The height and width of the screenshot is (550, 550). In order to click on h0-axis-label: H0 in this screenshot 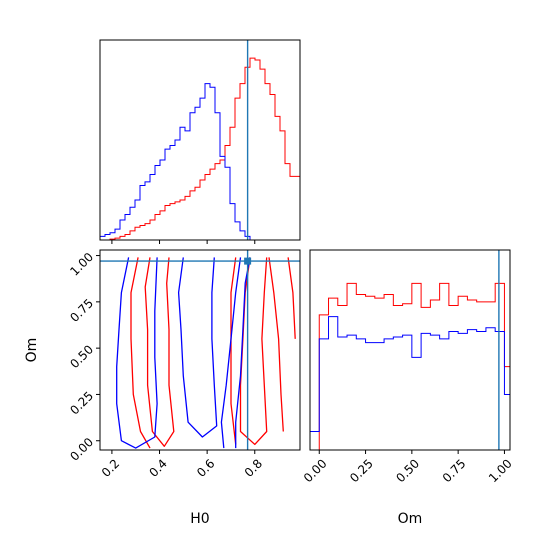, I will do `click(199, 519)`.